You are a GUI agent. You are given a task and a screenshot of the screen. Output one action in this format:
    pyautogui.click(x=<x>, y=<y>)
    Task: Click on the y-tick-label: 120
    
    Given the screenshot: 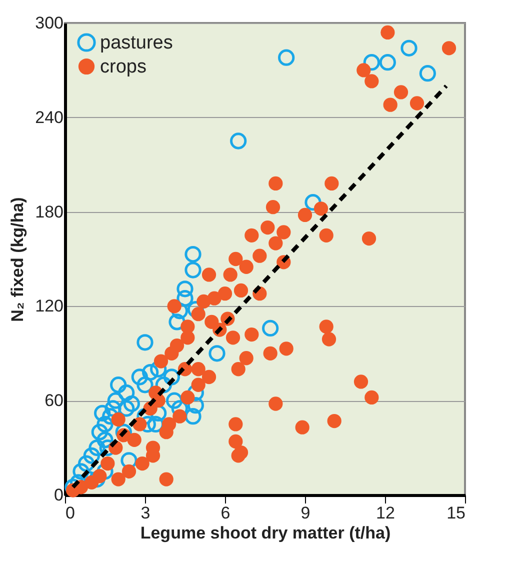 What is the action you would take?
    pyautogui.click(x=49, y=306)
    